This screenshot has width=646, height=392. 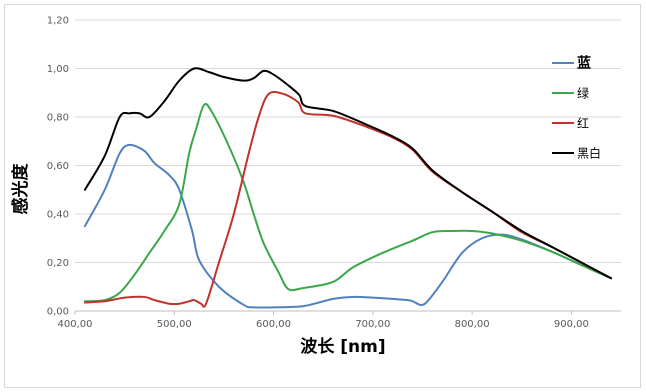 I want to click on legend-label: 红, so click(x=583, y=123).